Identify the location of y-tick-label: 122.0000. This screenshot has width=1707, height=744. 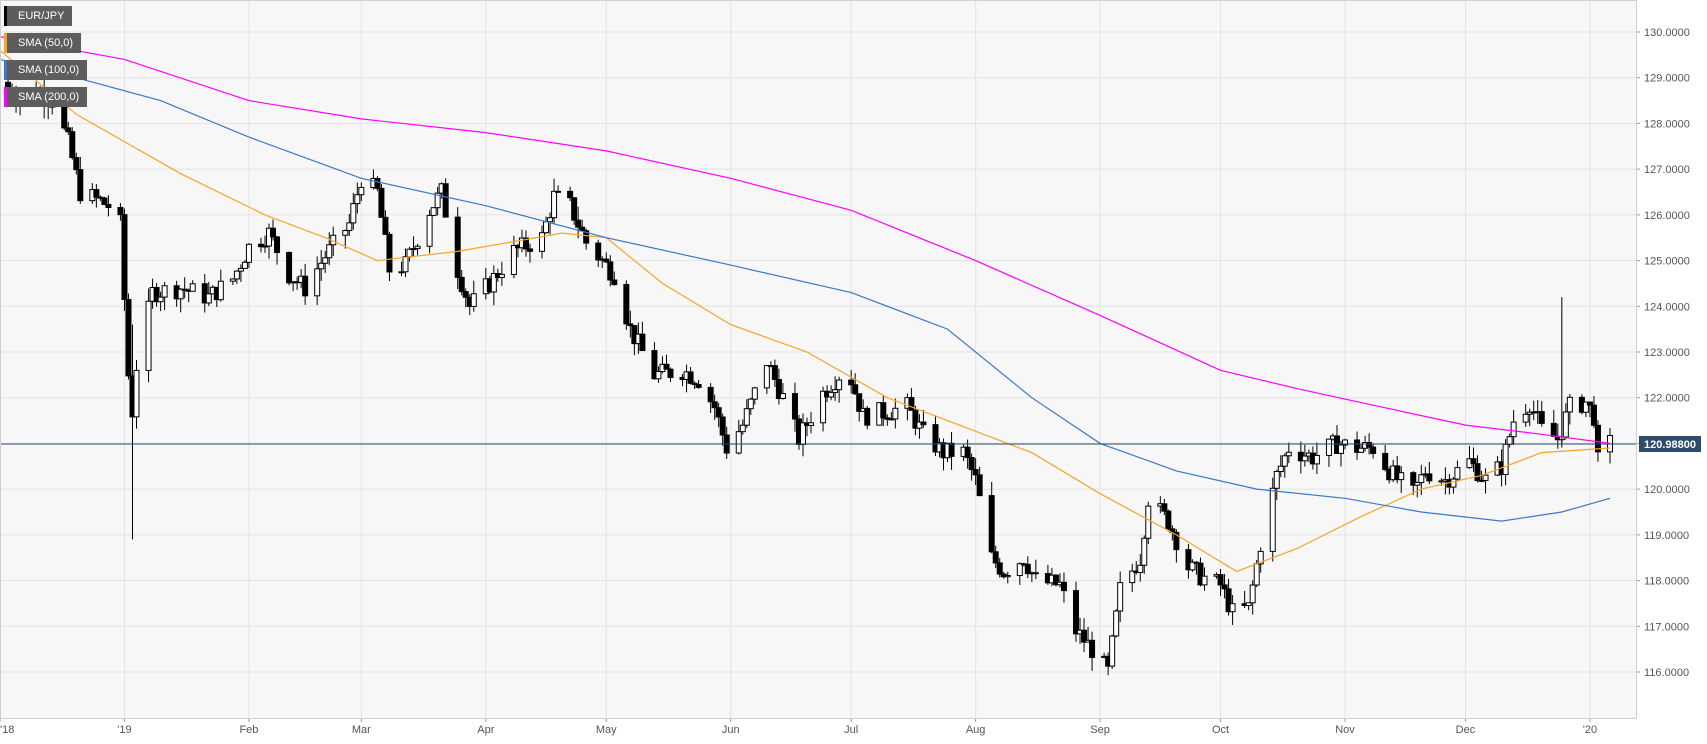
(1667, 399).